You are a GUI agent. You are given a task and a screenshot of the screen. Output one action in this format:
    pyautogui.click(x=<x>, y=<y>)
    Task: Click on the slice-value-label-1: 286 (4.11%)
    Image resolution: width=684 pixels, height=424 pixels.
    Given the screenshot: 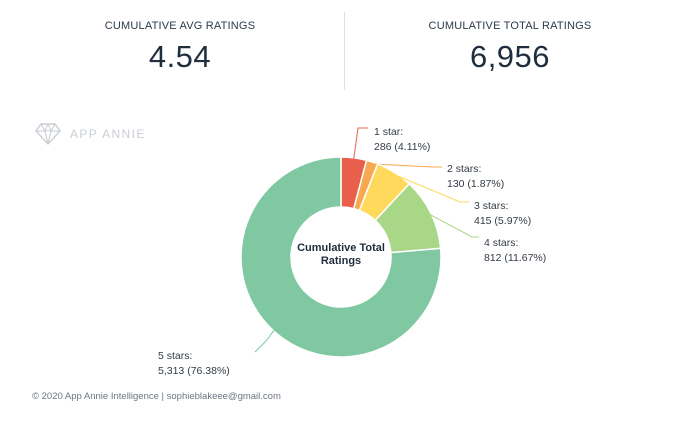 What is the action you would take?
    pyautogui.click(x=402, y=147)
    